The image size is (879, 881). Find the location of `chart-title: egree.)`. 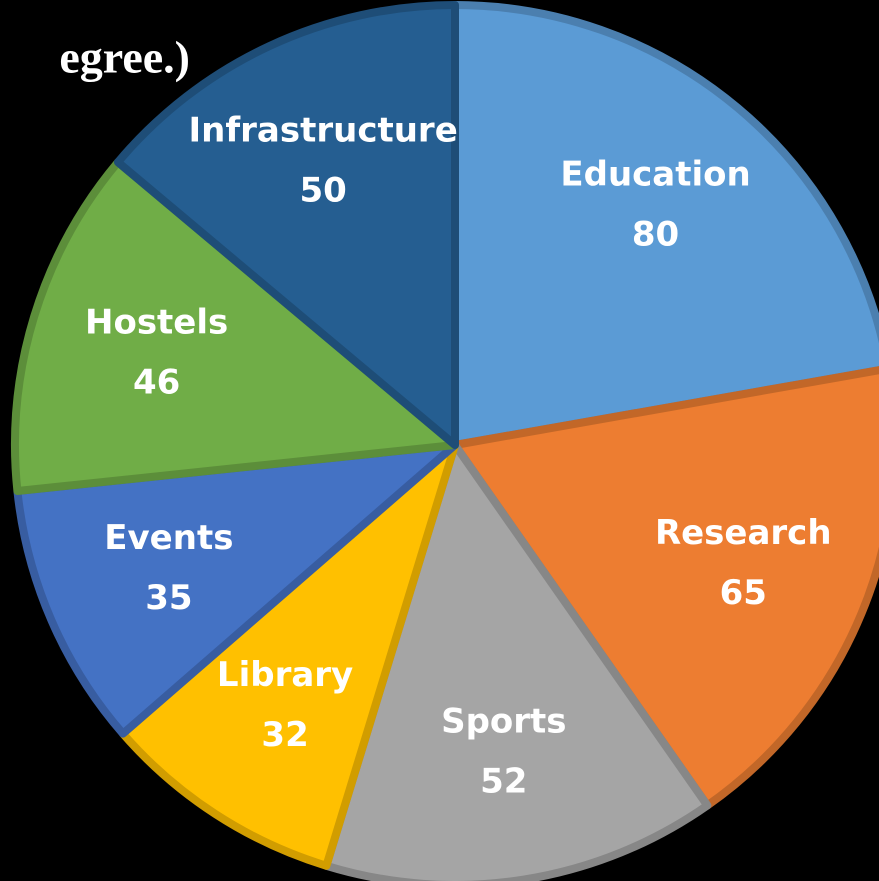

chart-title: egree.) is located at coordinates (124, 57).